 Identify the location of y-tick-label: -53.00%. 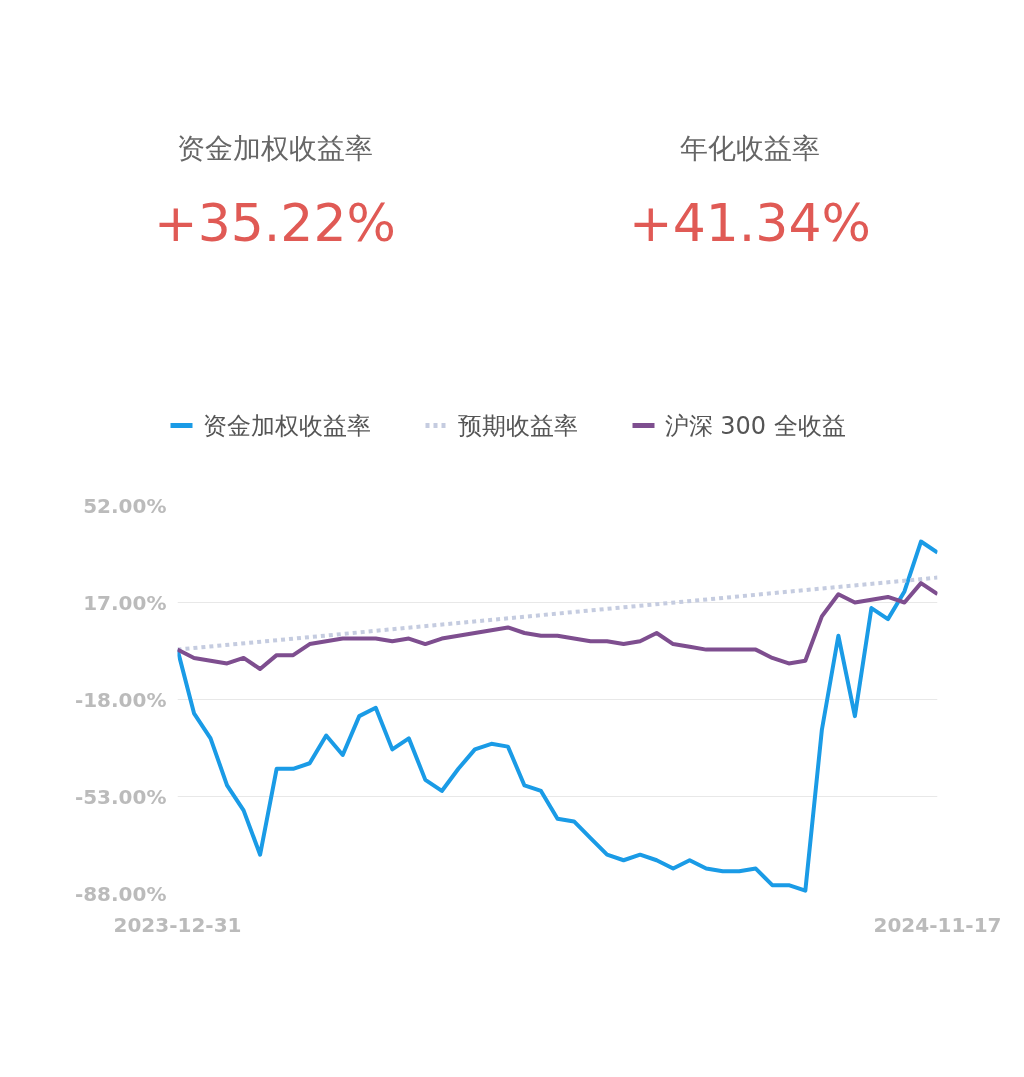
(120, 796).